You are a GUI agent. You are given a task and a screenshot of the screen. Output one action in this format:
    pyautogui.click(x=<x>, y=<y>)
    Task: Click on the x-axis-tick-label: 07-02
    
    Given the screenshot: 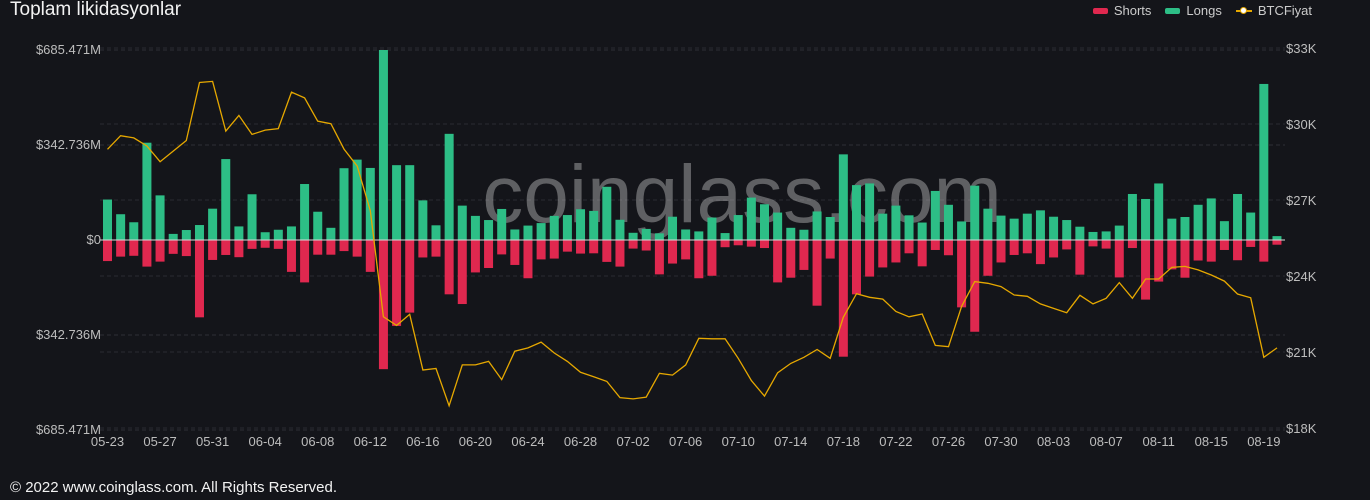 What is the action you would take?
    pyautogui.click(x=632, y=441)
    